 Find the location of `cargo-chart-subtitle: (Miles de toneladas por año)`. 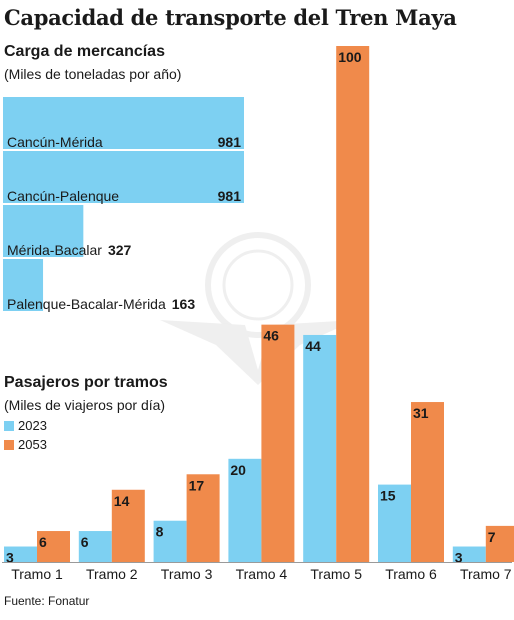

cargo-chart-subtitle: (Miles de toneladas por año) is located at coordinates (93, 74).